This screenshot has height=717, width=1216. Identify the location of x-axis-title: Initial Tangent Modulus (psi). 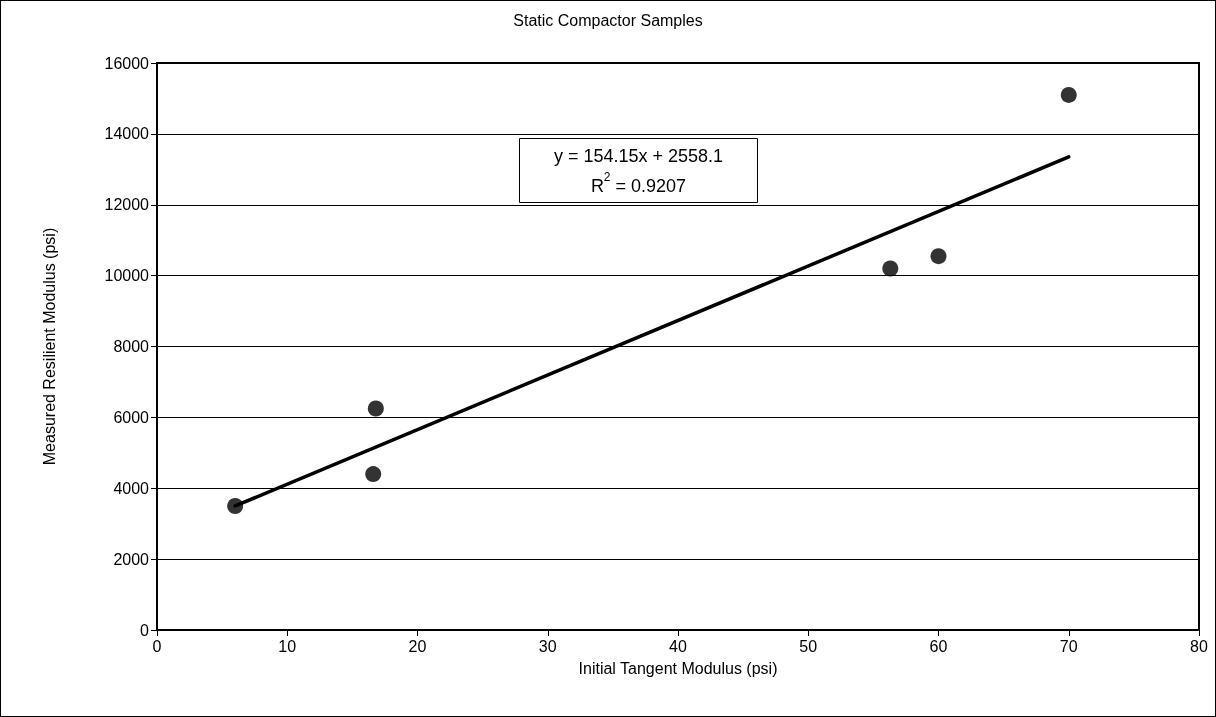
(678, 668).